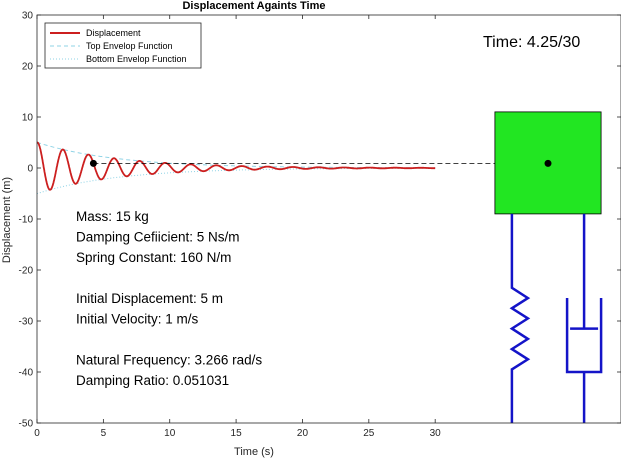  I want to click on info-line: Initial Displacement: 5 m, so click(149, 298).